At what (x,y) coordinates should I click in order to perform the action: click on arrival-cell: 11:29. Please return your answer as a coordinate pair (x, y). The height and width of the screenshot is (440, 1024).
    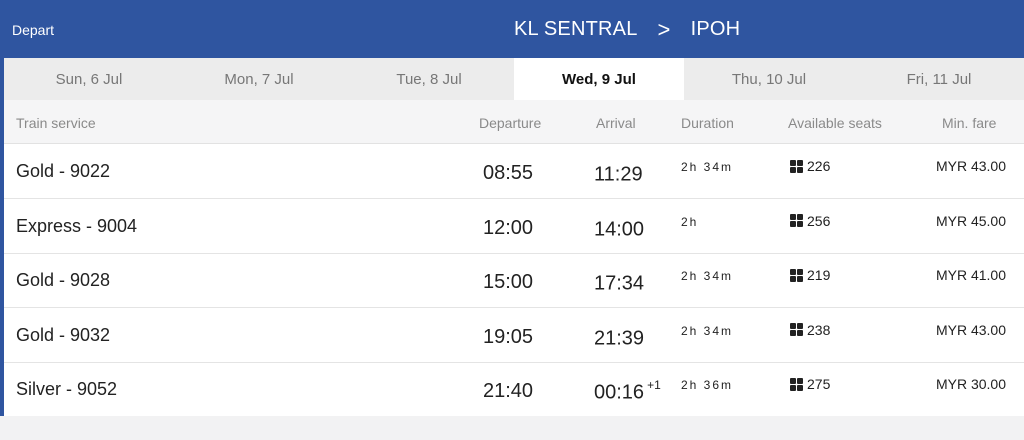
    Looking at the image, I should click on (620, 174).